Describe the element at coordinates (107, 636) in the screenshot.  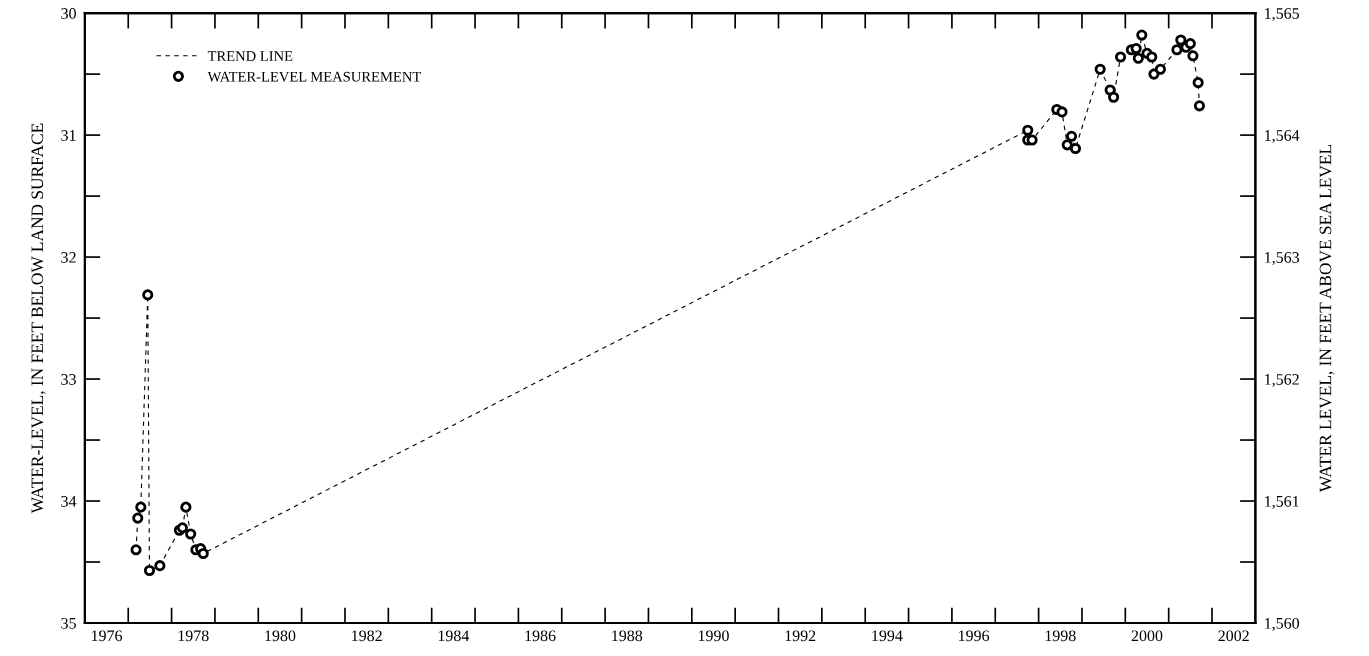
I see `x-tick-label: 1976` at that location.